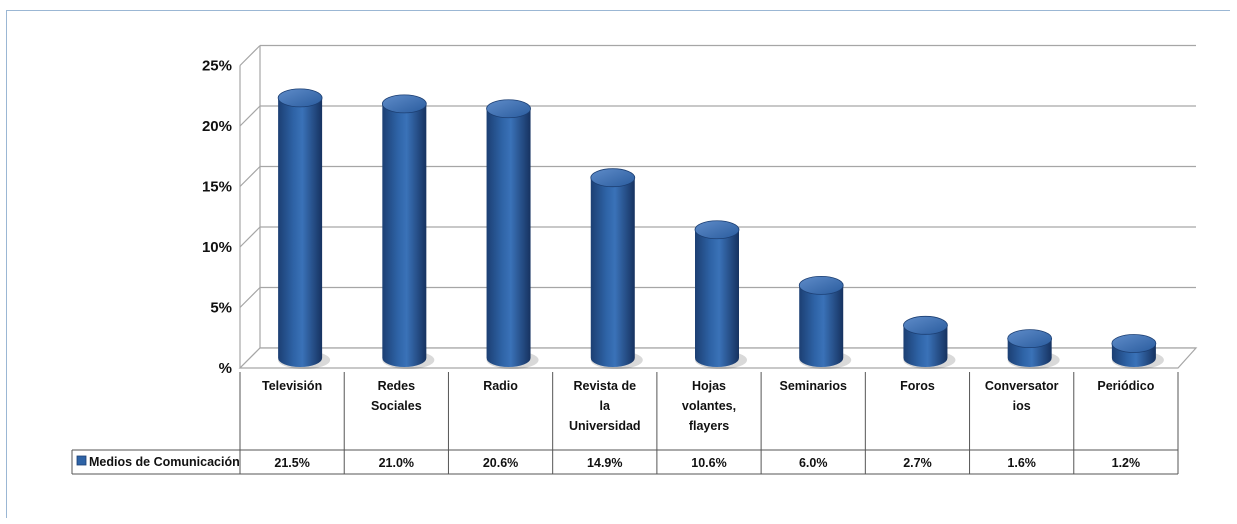 This screenshot has height=524, width=1237. What do you see at coordinates (396, 463) in the screenshot?
I see `data-label: 21.0%` at bounding box center [396, 463].